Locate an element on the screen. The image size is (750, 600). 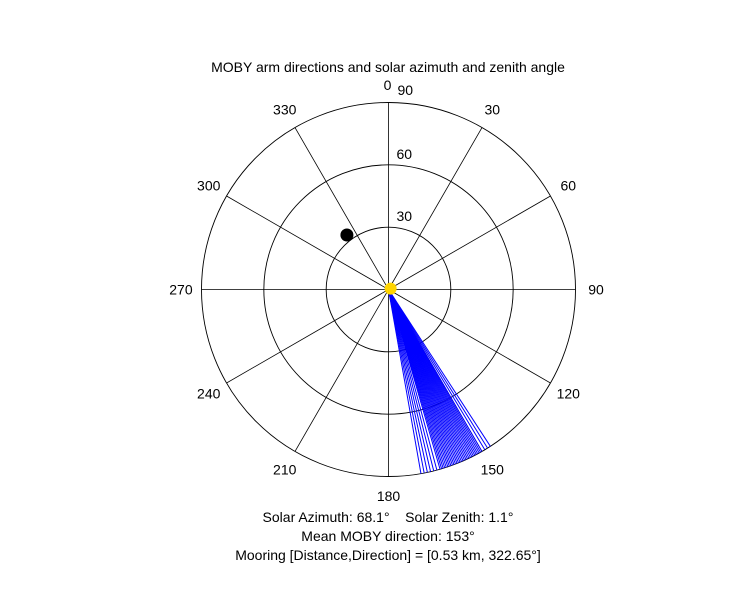
r-tick-label: 60 is located at coordinates (405, 154).